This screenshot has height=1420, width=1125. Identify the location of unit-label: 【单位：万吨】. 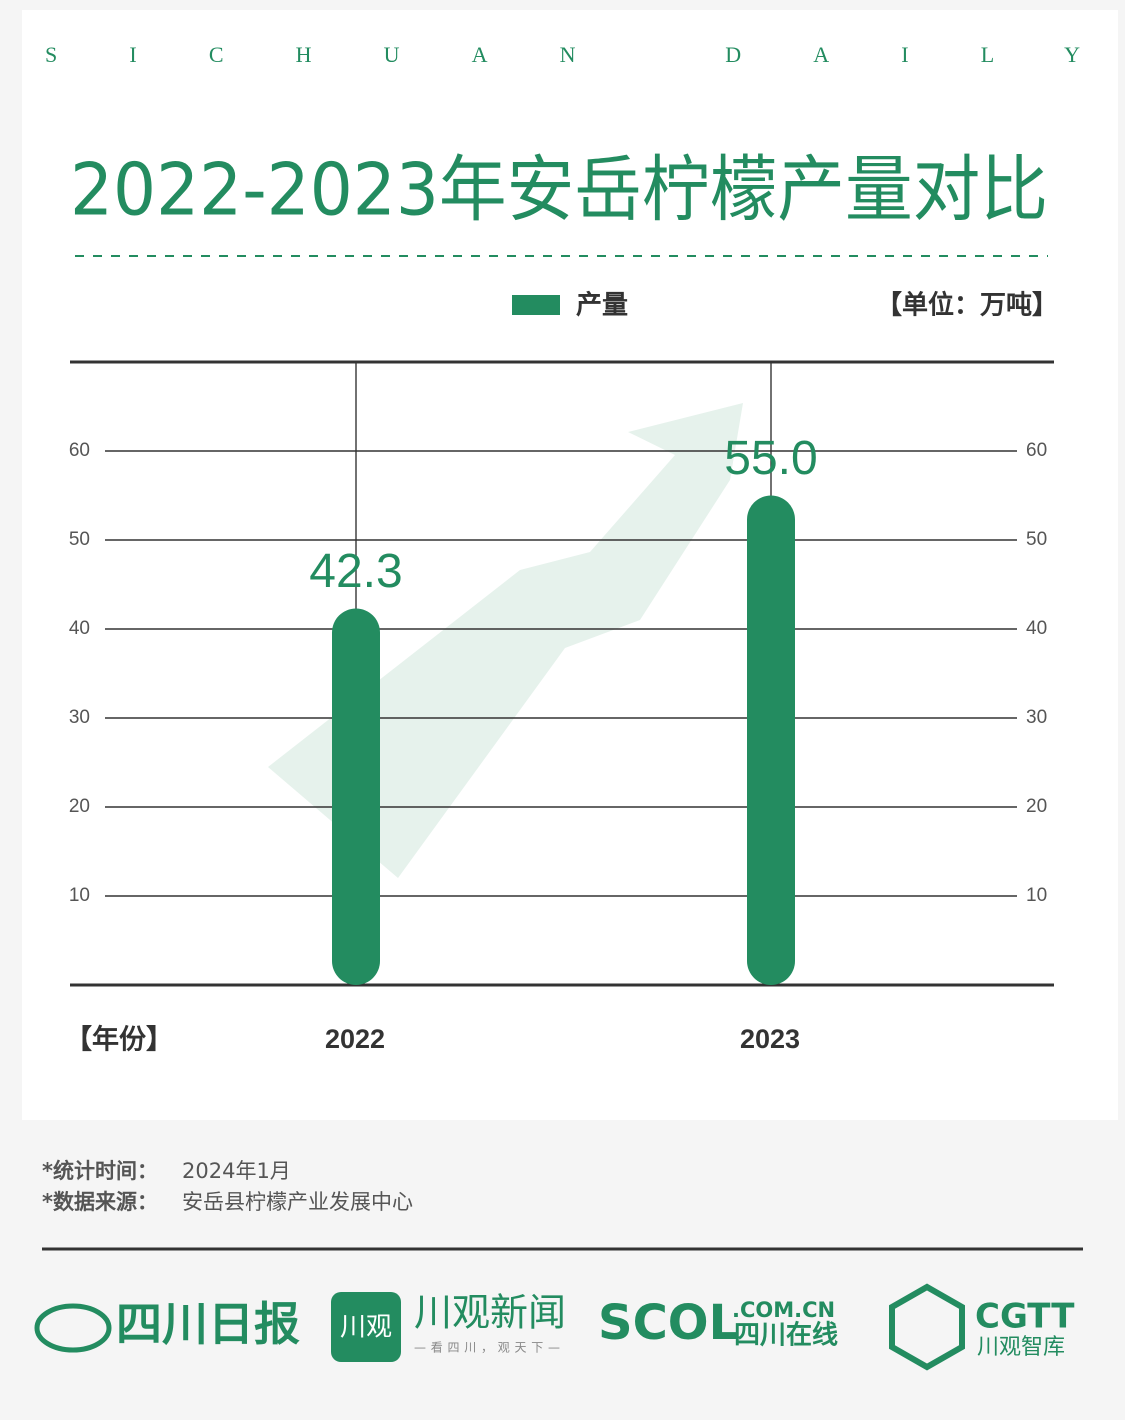
(967, 305).